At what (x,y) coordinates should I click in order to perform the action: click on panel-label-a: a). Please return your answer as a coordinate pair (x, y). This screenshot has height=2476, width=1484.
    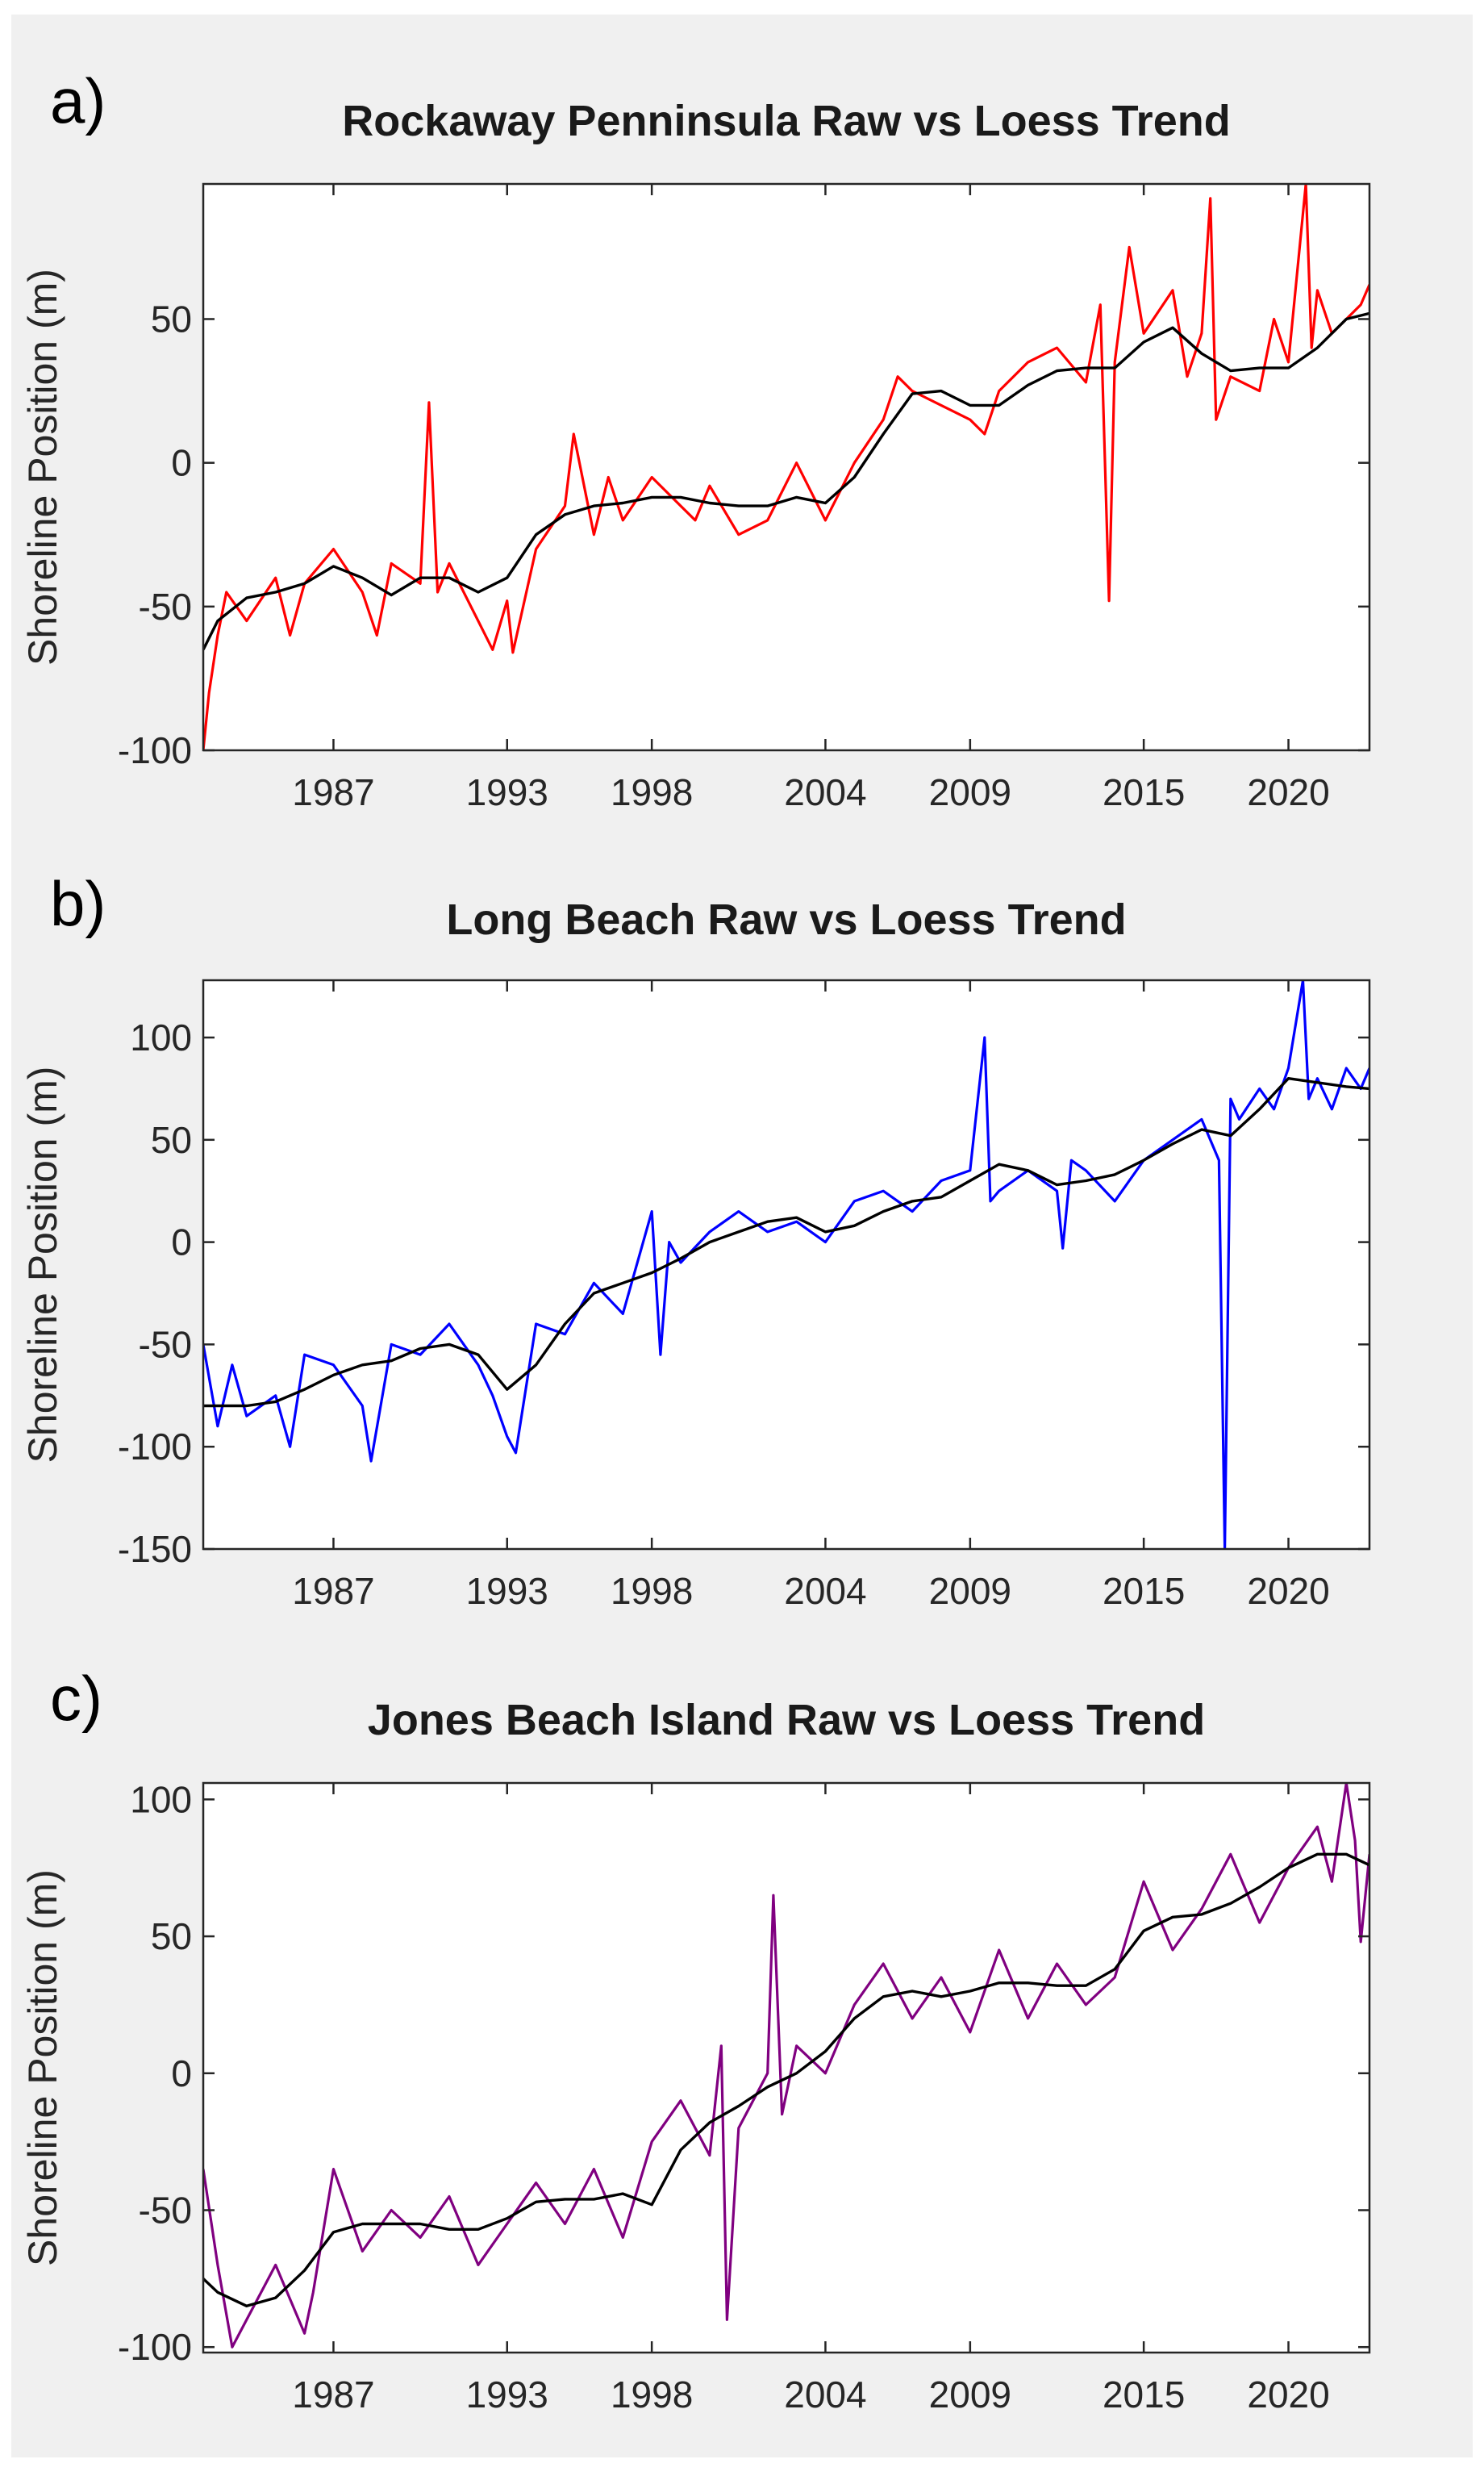
    Looking at the image, I should click on (78, 100).